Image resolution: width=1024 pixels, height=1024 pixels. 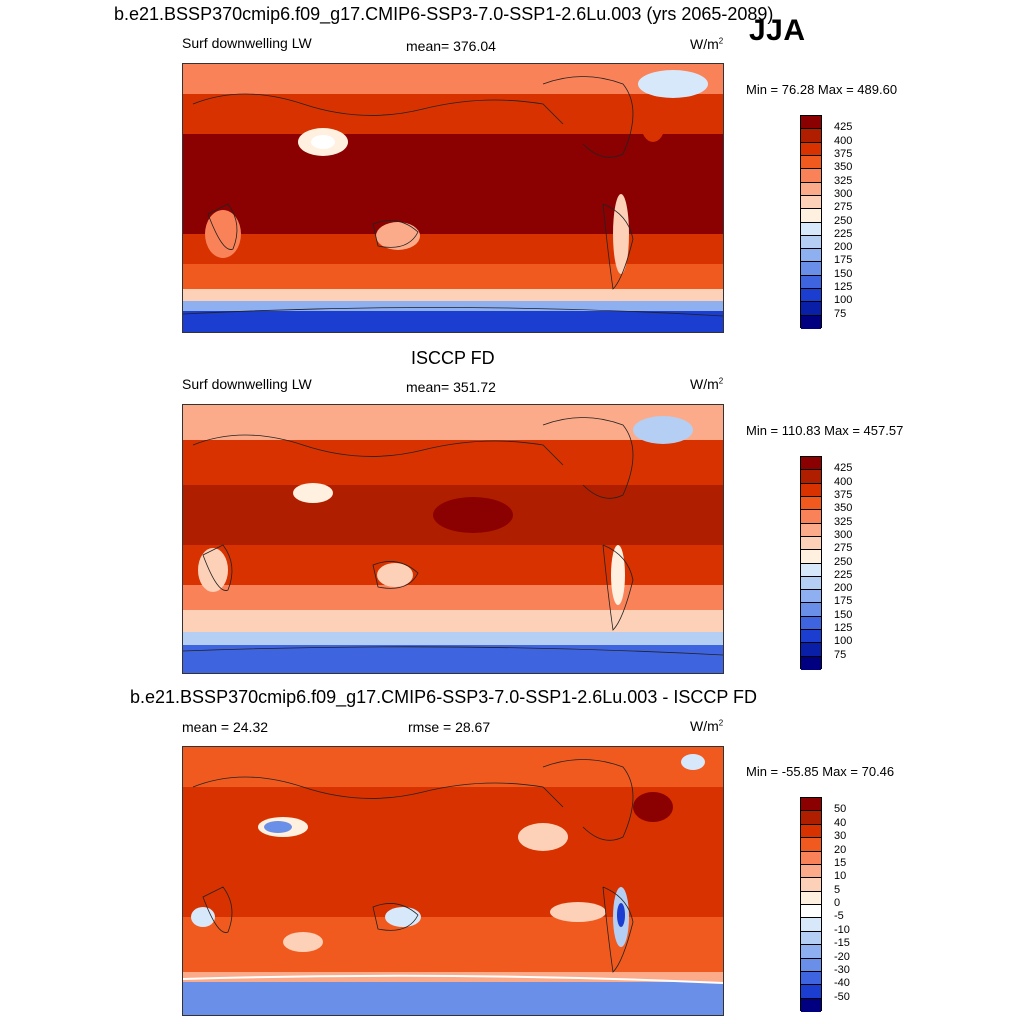 What do you see at coordinates (225, 727) in the screenshot?
I see `panel-3-mean-label: mean = 24.32` at bounding box center [225, 727].